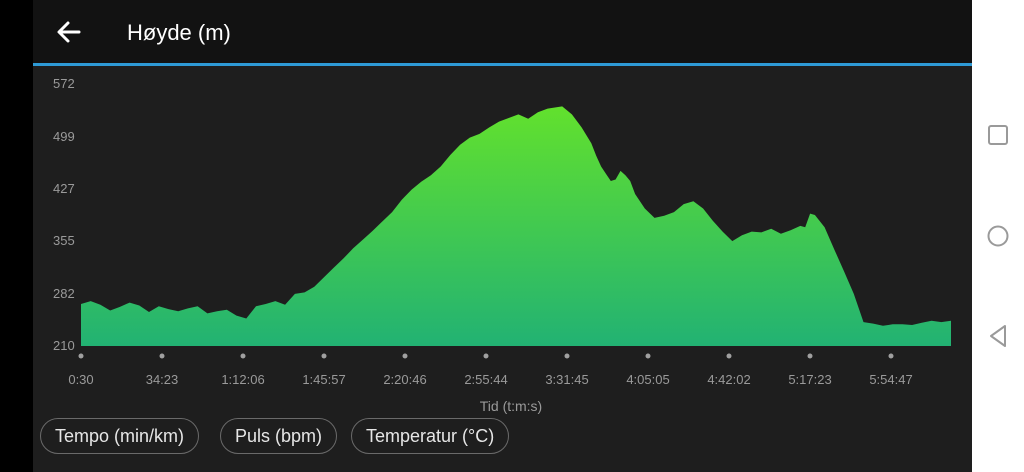 This screenshot has height=472, width=1024. Describe the element at coordinates (16, 236) in the screenshot. I see `left-screen-edge` at that location.